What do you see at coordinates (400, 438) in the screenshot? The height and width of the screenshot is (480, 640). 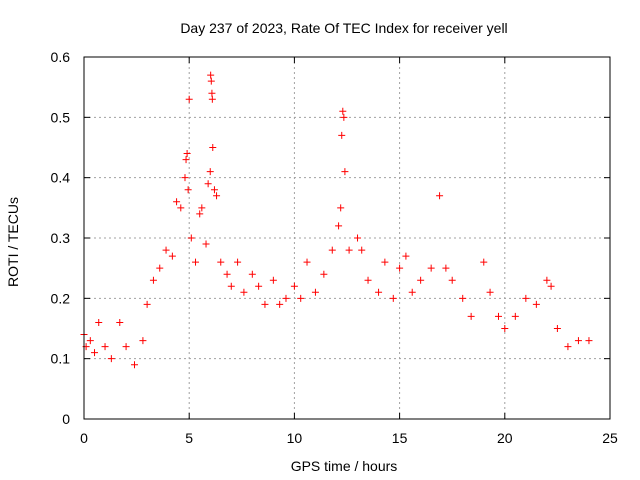 I see `x-tick-label: 15` at bounding box center [400, 438].